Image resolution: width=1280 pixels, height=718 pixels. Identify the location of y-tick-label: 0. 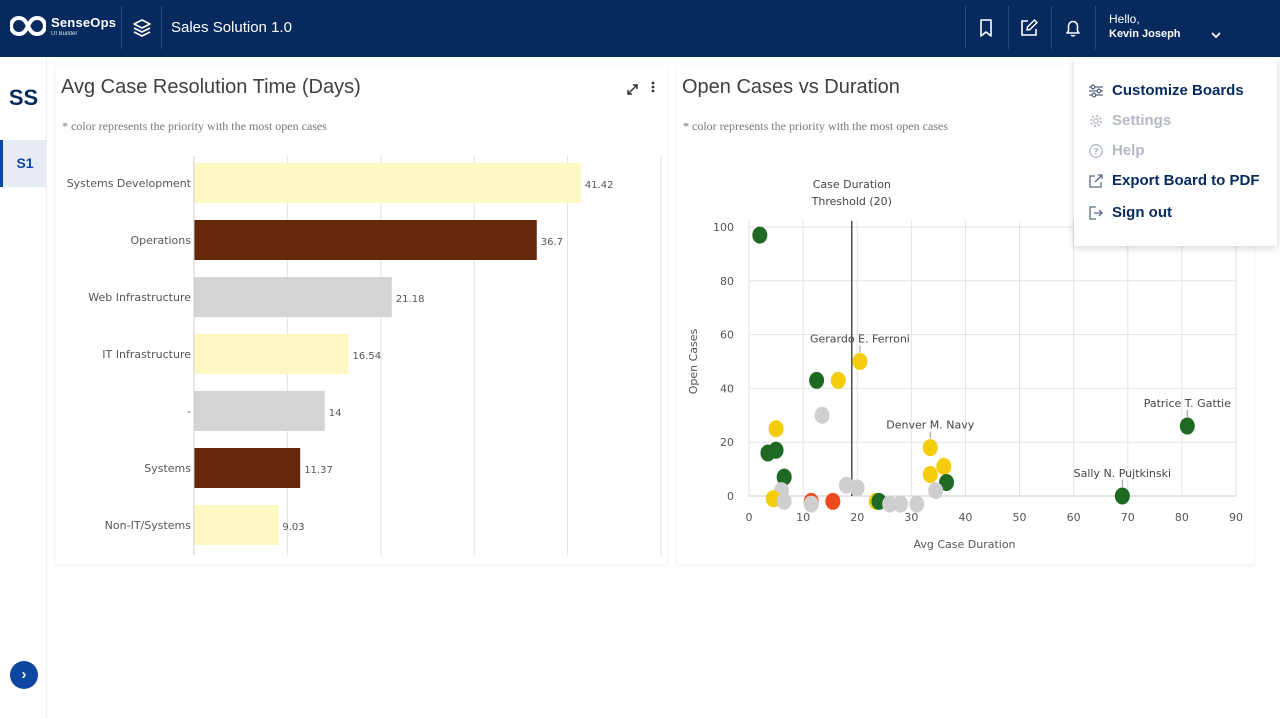
(730, 496).